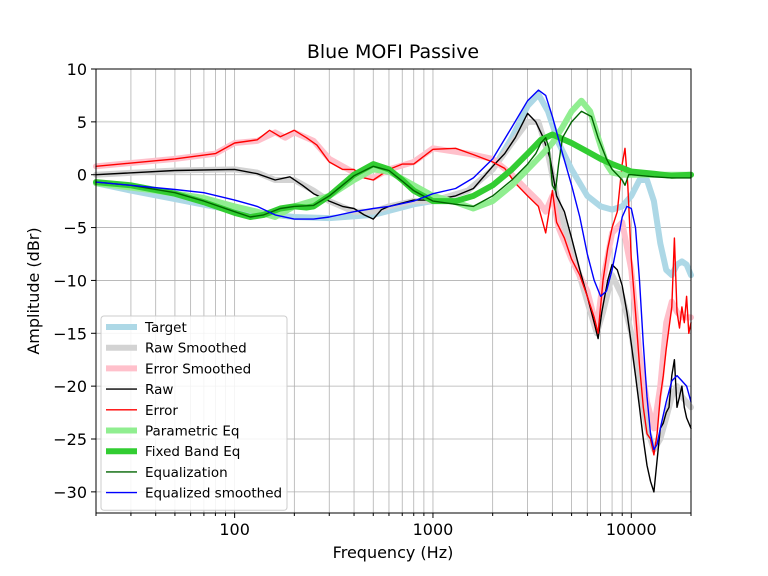 The width and height of the screenshot is (768, 576). I want to click on legend-label: Raw Smoothed, so click(196, 349).